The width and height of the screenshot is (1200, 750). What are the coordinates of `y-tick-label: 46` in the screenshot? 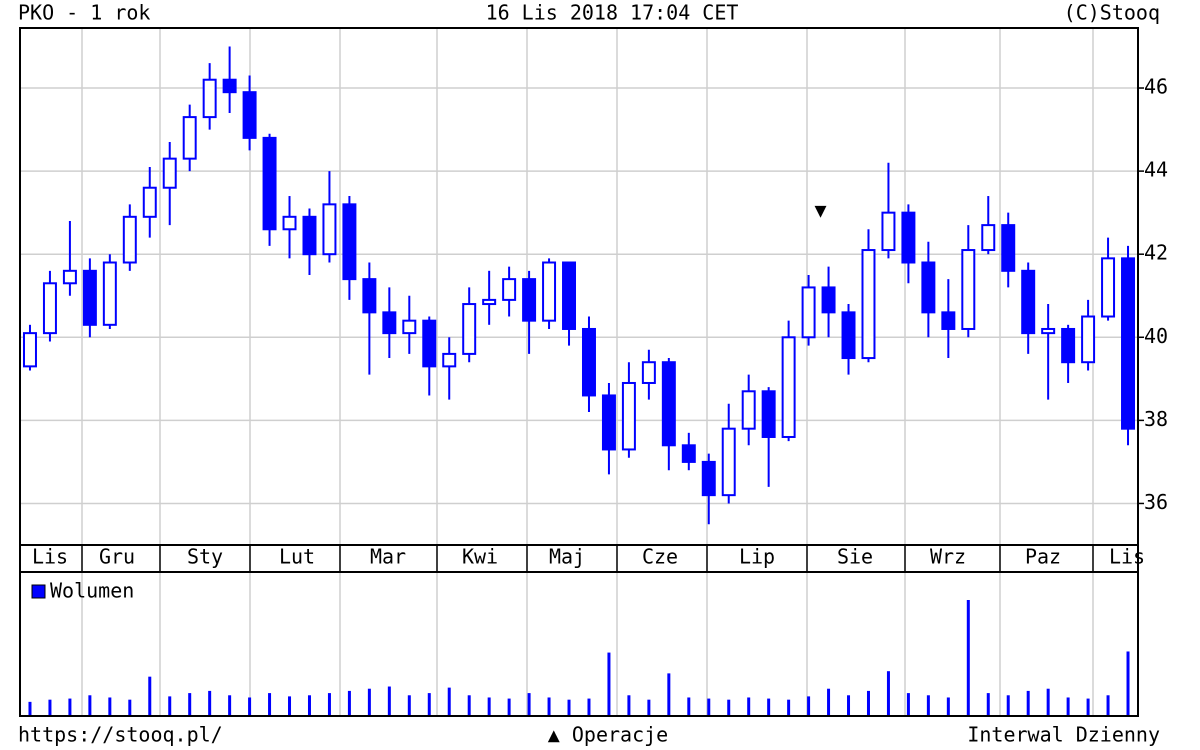 It's located at (1156, 87).